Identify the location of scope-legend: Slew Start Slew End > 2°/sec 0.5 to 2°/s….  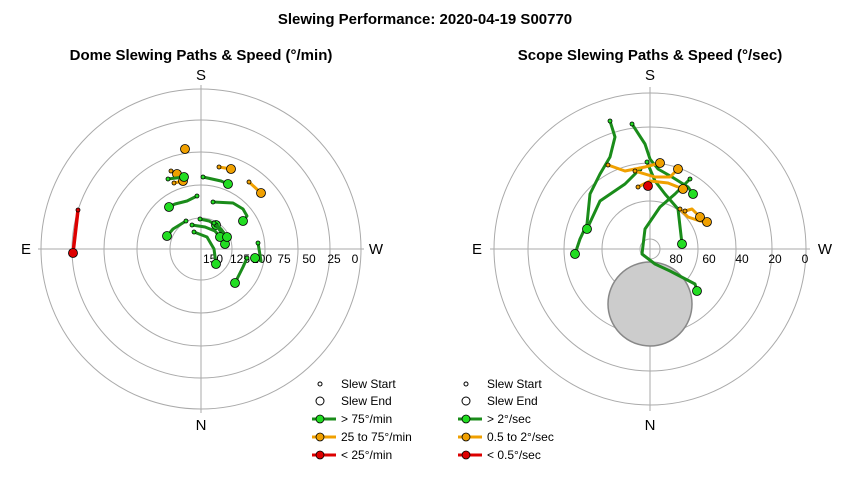
(506, 419).